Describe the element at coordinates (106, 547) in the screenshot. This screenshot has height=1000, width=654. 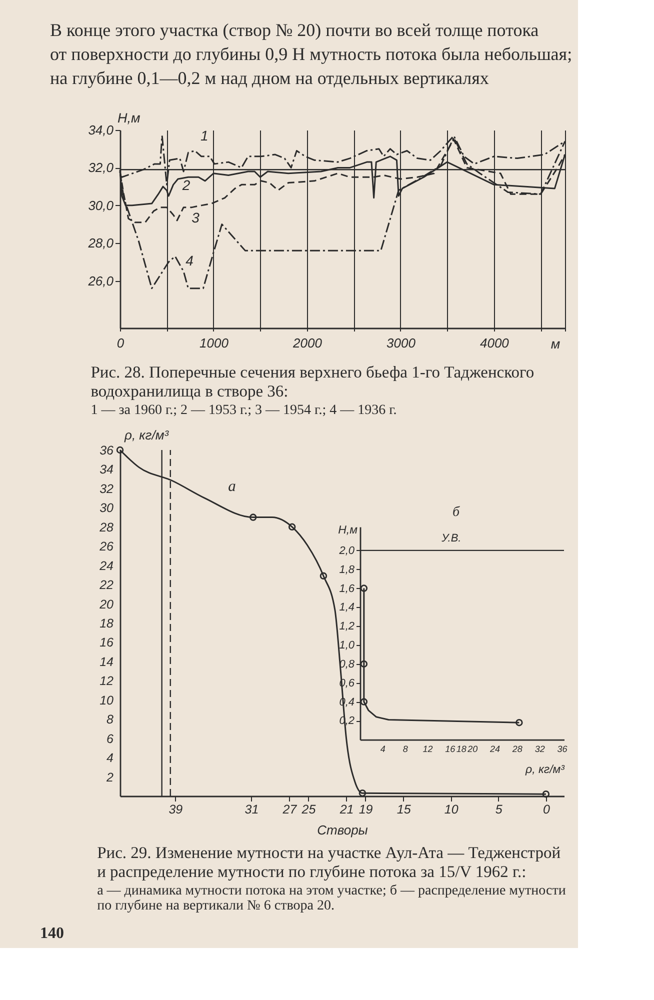
I see `y-tick-label: 26` at that location.